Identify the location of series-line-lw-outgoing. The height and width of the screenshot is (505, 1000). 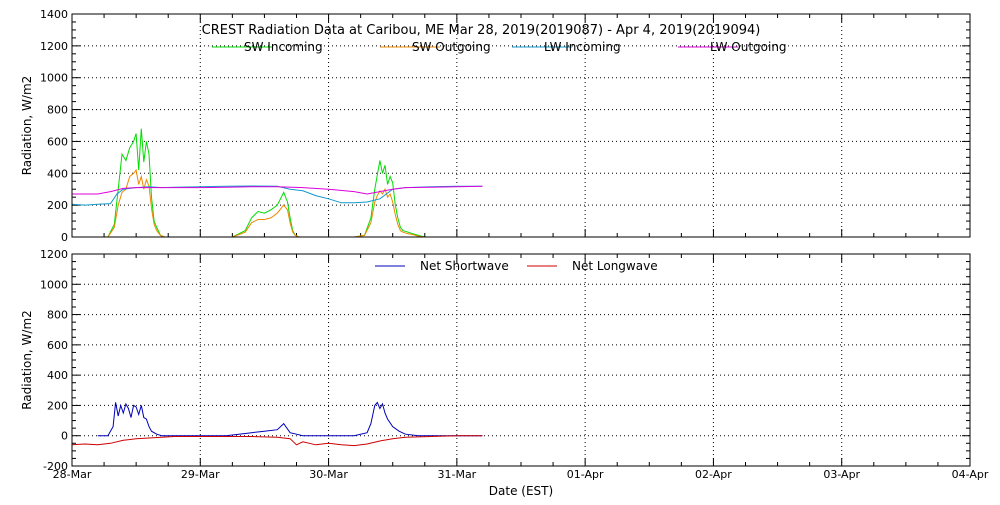
(277, 190).